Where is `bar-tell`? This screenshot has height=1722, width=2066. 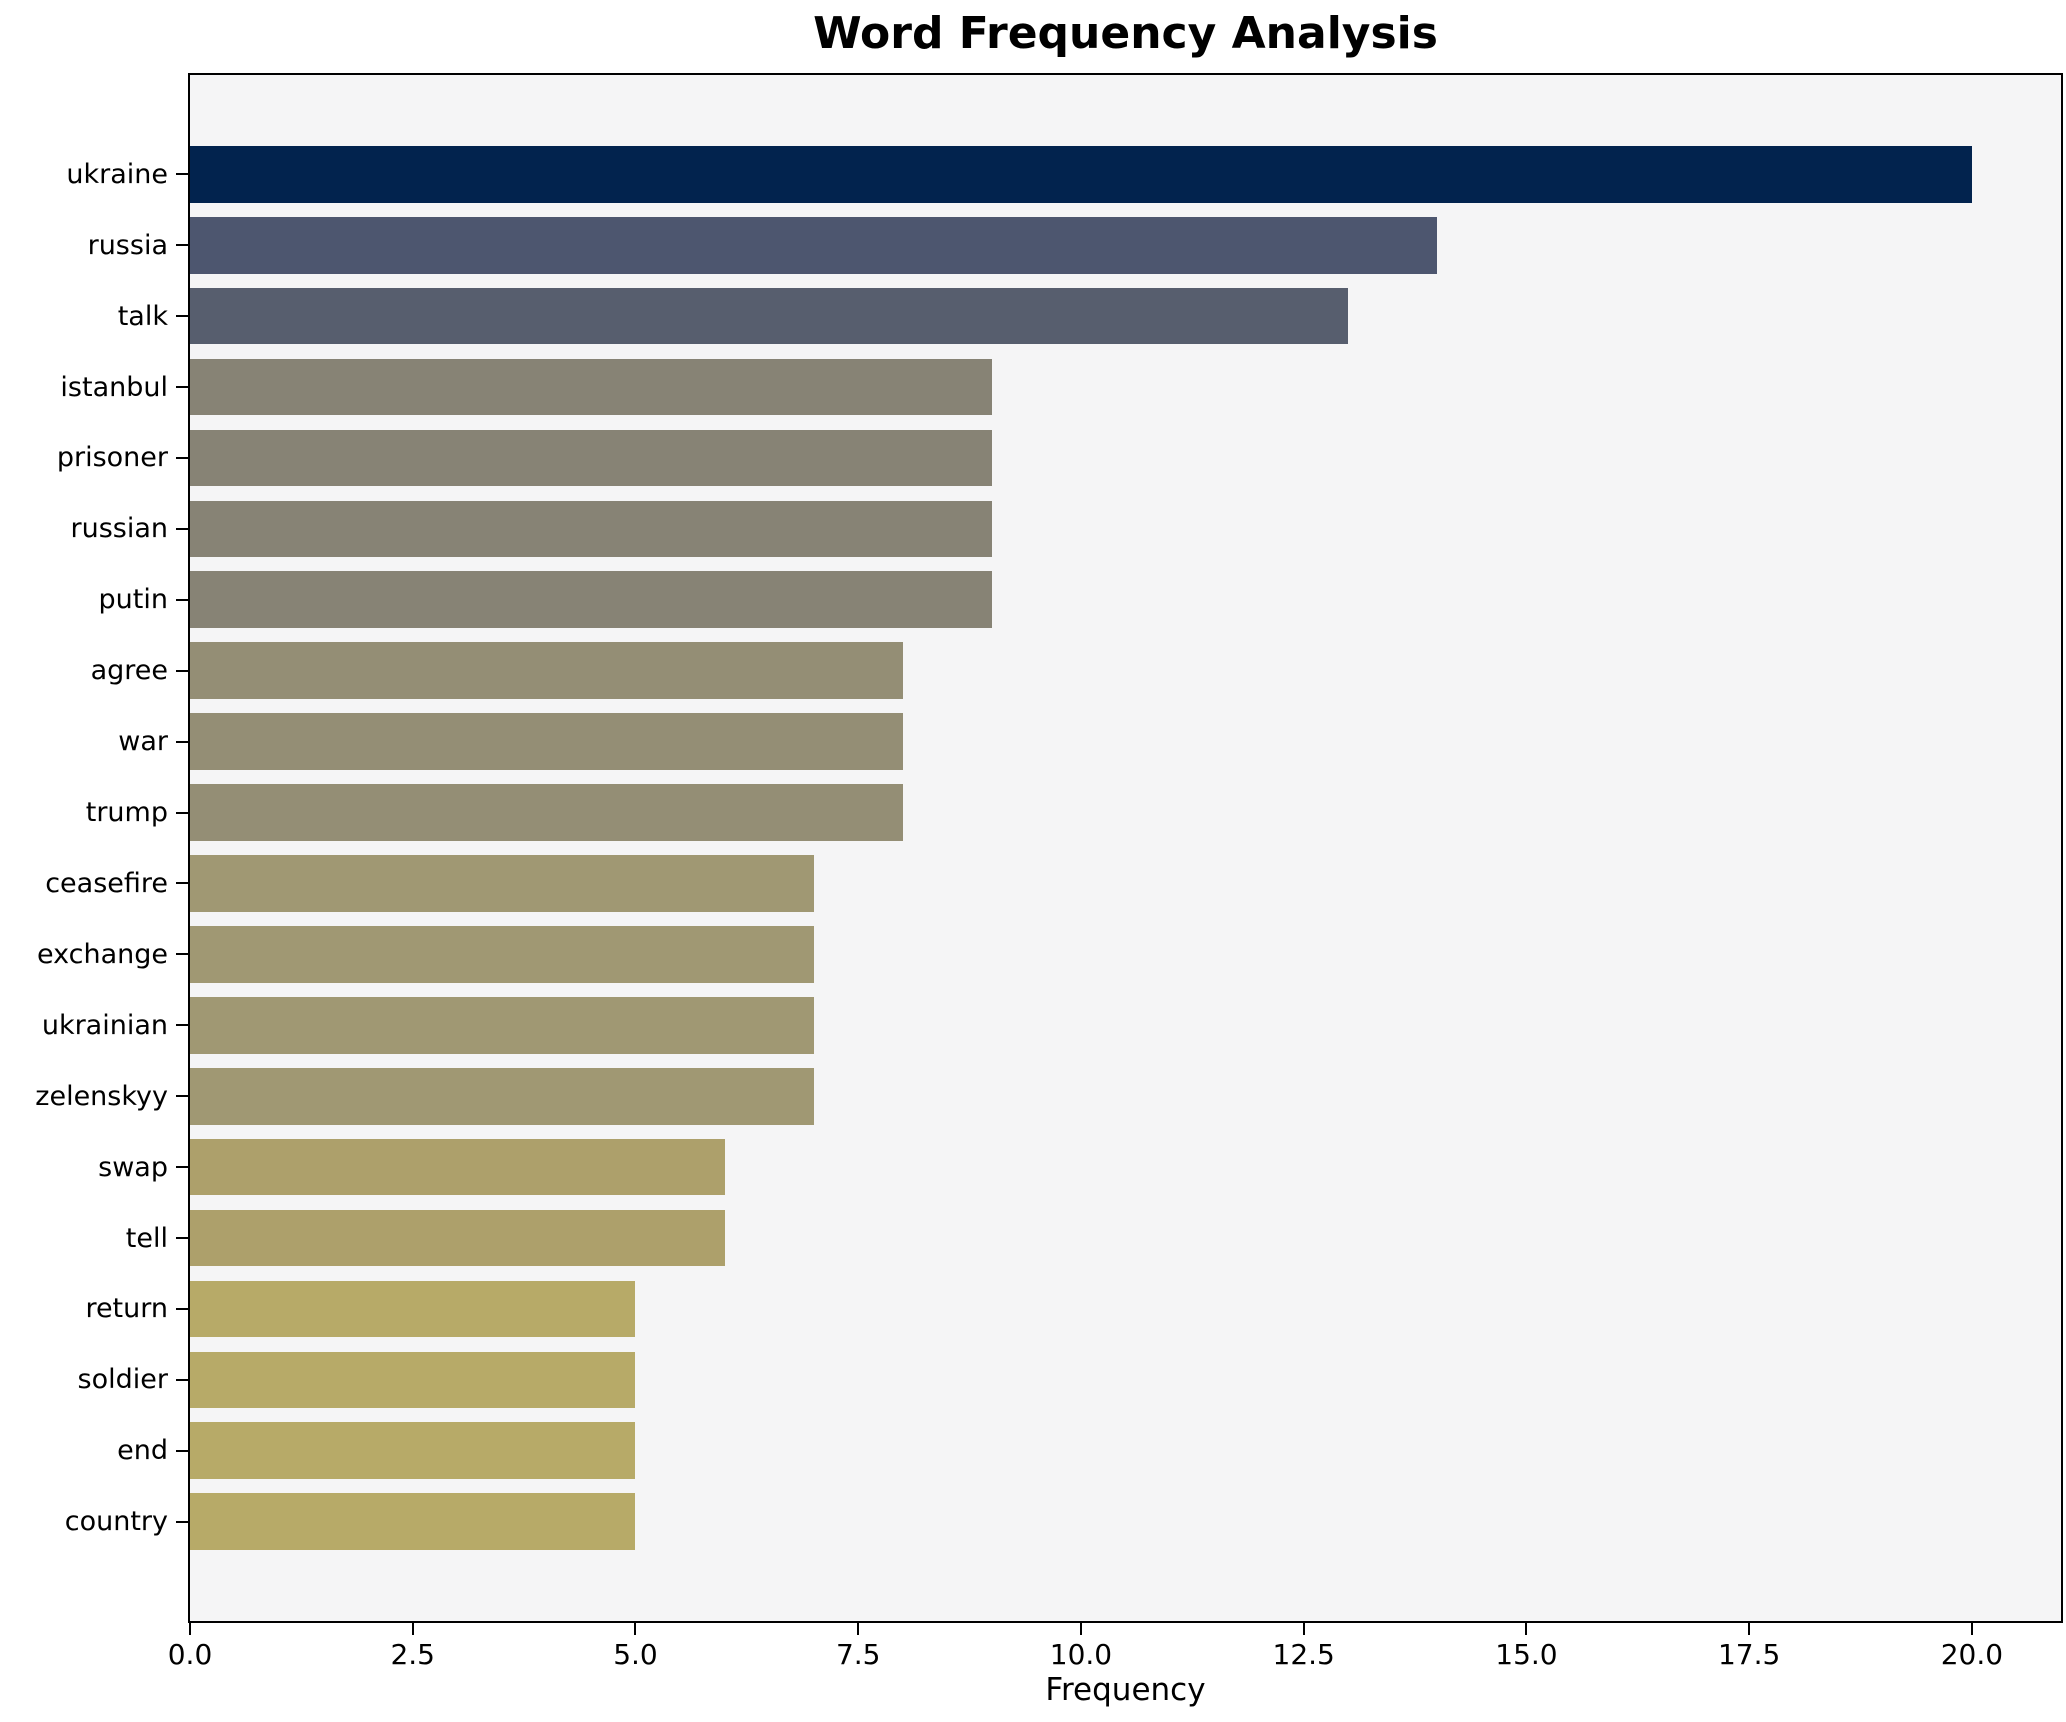
bar-tell is located at coordinates (457, 1238).